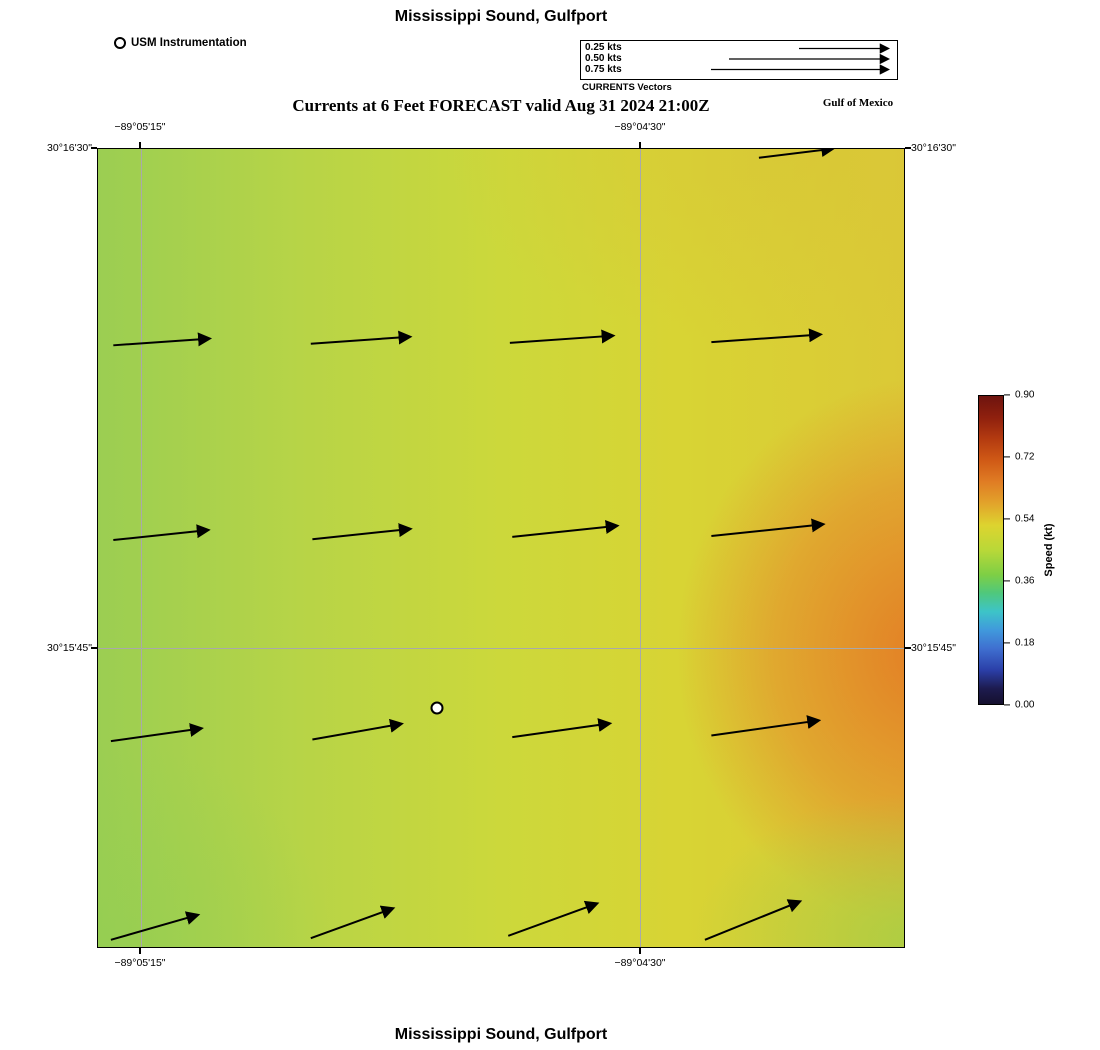  Describe the element at coordinates (1025, 581) in the screenshot. I see `colorbar-tick-label: 0.36` at that location.